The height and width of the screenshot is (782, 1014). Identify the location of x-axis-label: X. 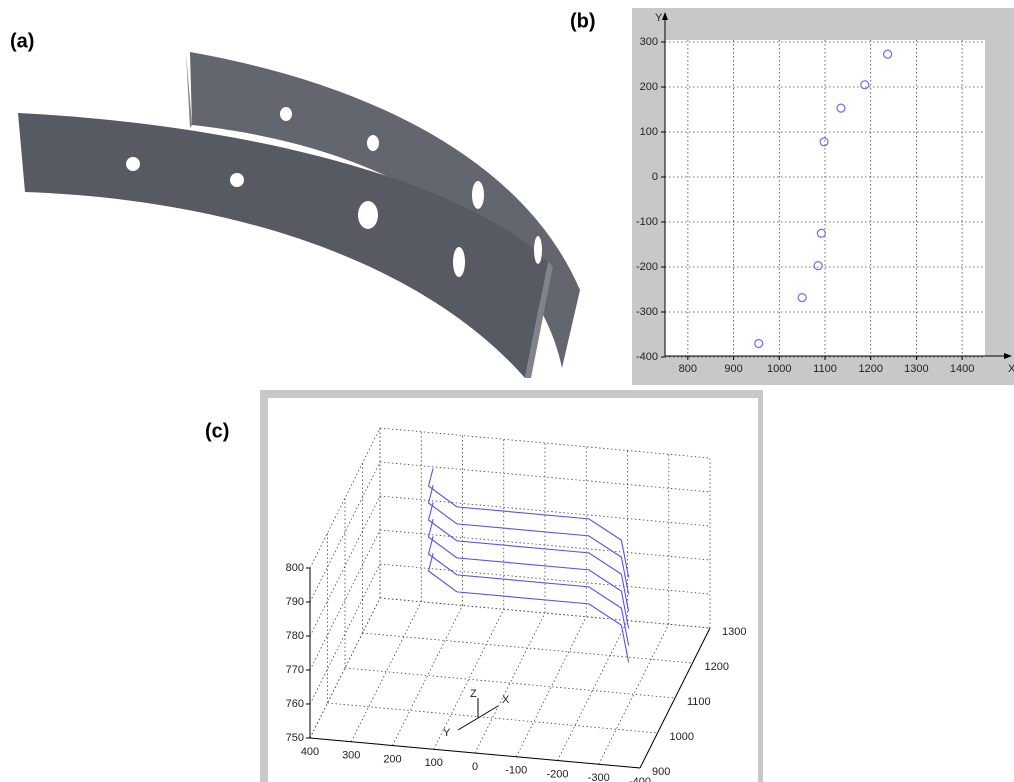
(1011, 369).